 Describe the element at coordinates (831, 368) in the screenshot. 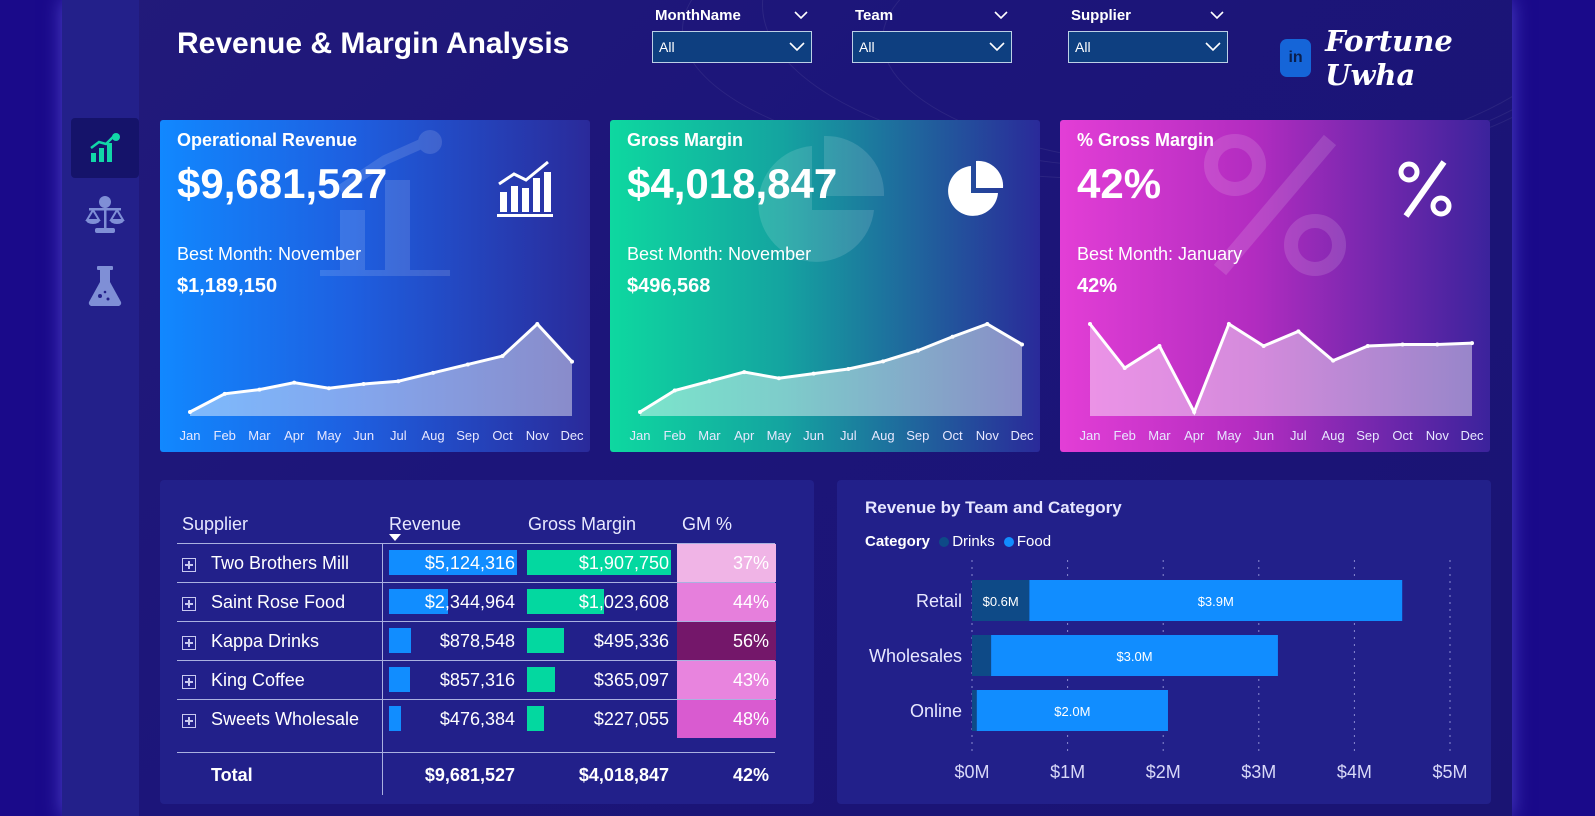

I see `trend-line` at that location.